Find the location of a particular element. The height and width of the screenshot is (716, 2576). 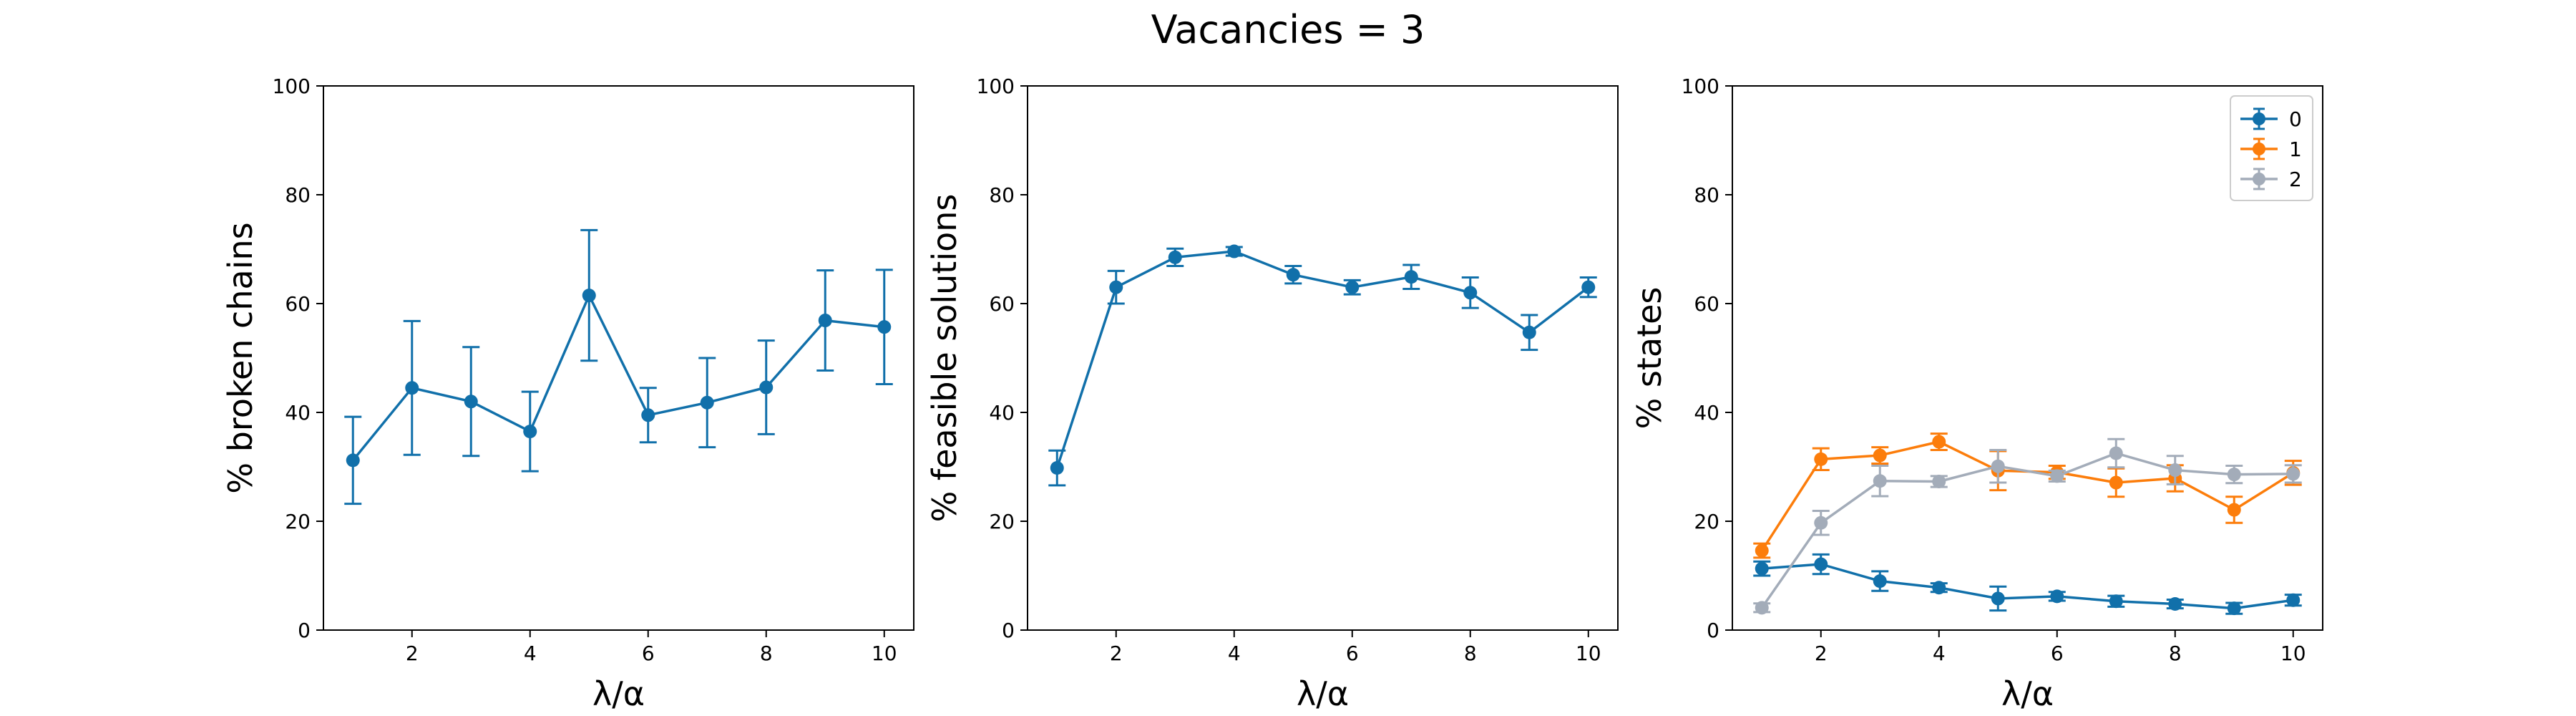

legend-label: 2 is located at coordinates (2295, 179).